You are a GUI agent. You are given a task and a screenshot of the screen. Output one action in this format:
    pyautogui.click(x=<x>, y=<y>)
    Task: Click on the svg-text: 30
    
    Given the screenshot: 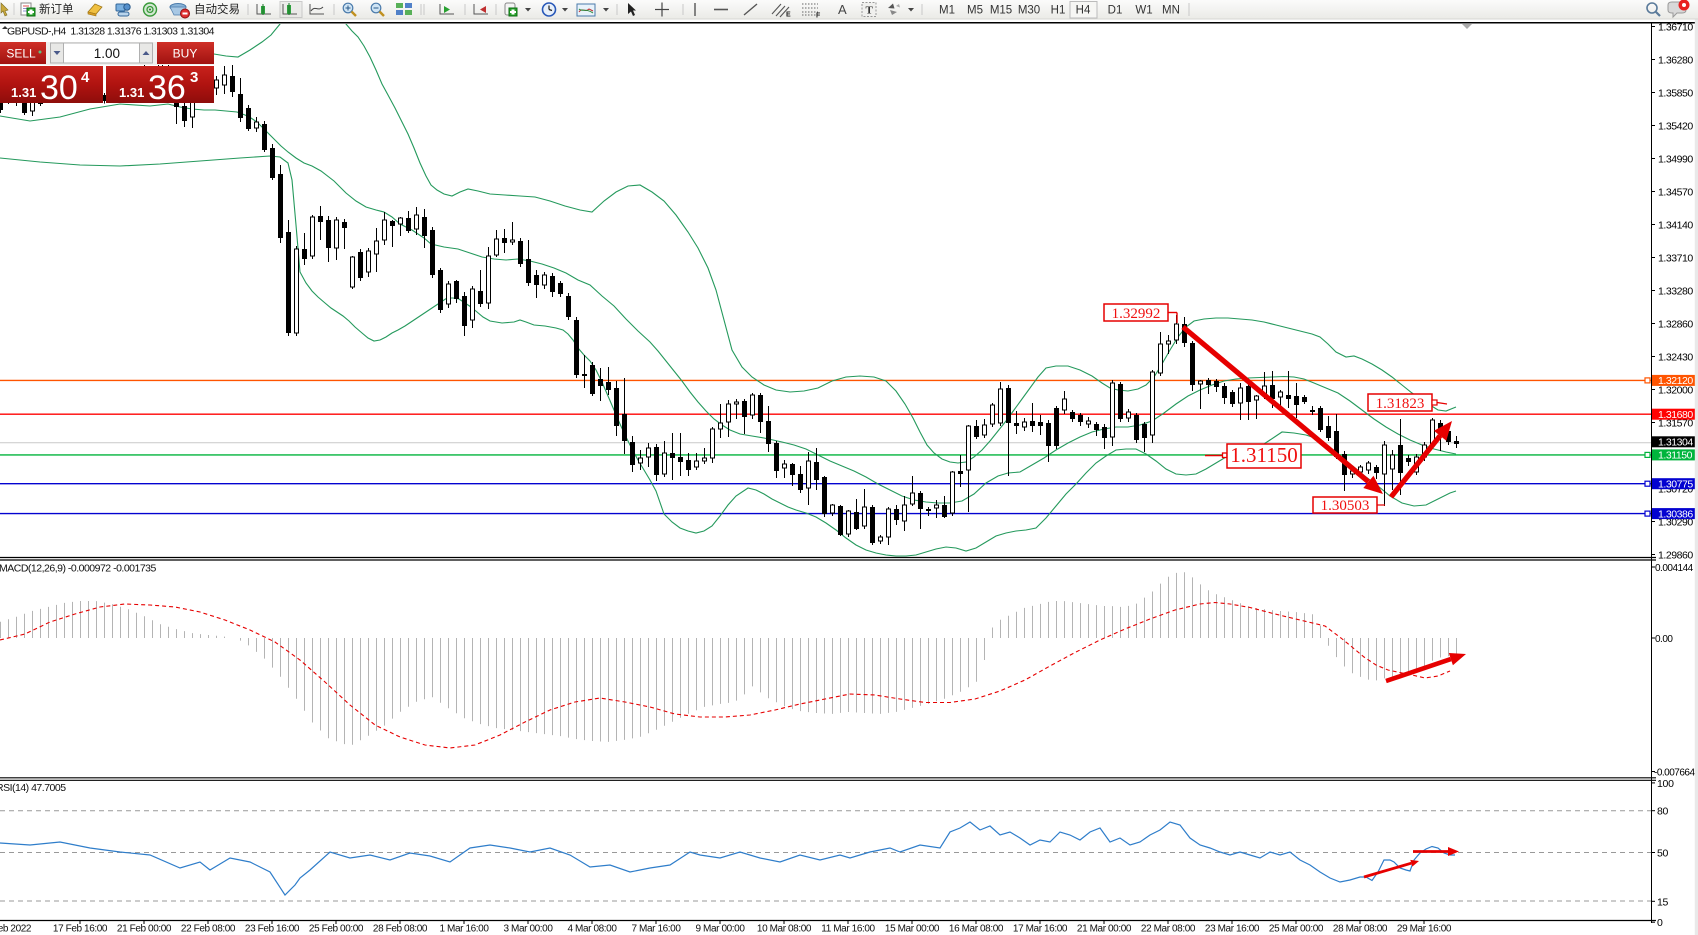 What is the action you would take?
    pyautogui.click(x=59, y=86)
    